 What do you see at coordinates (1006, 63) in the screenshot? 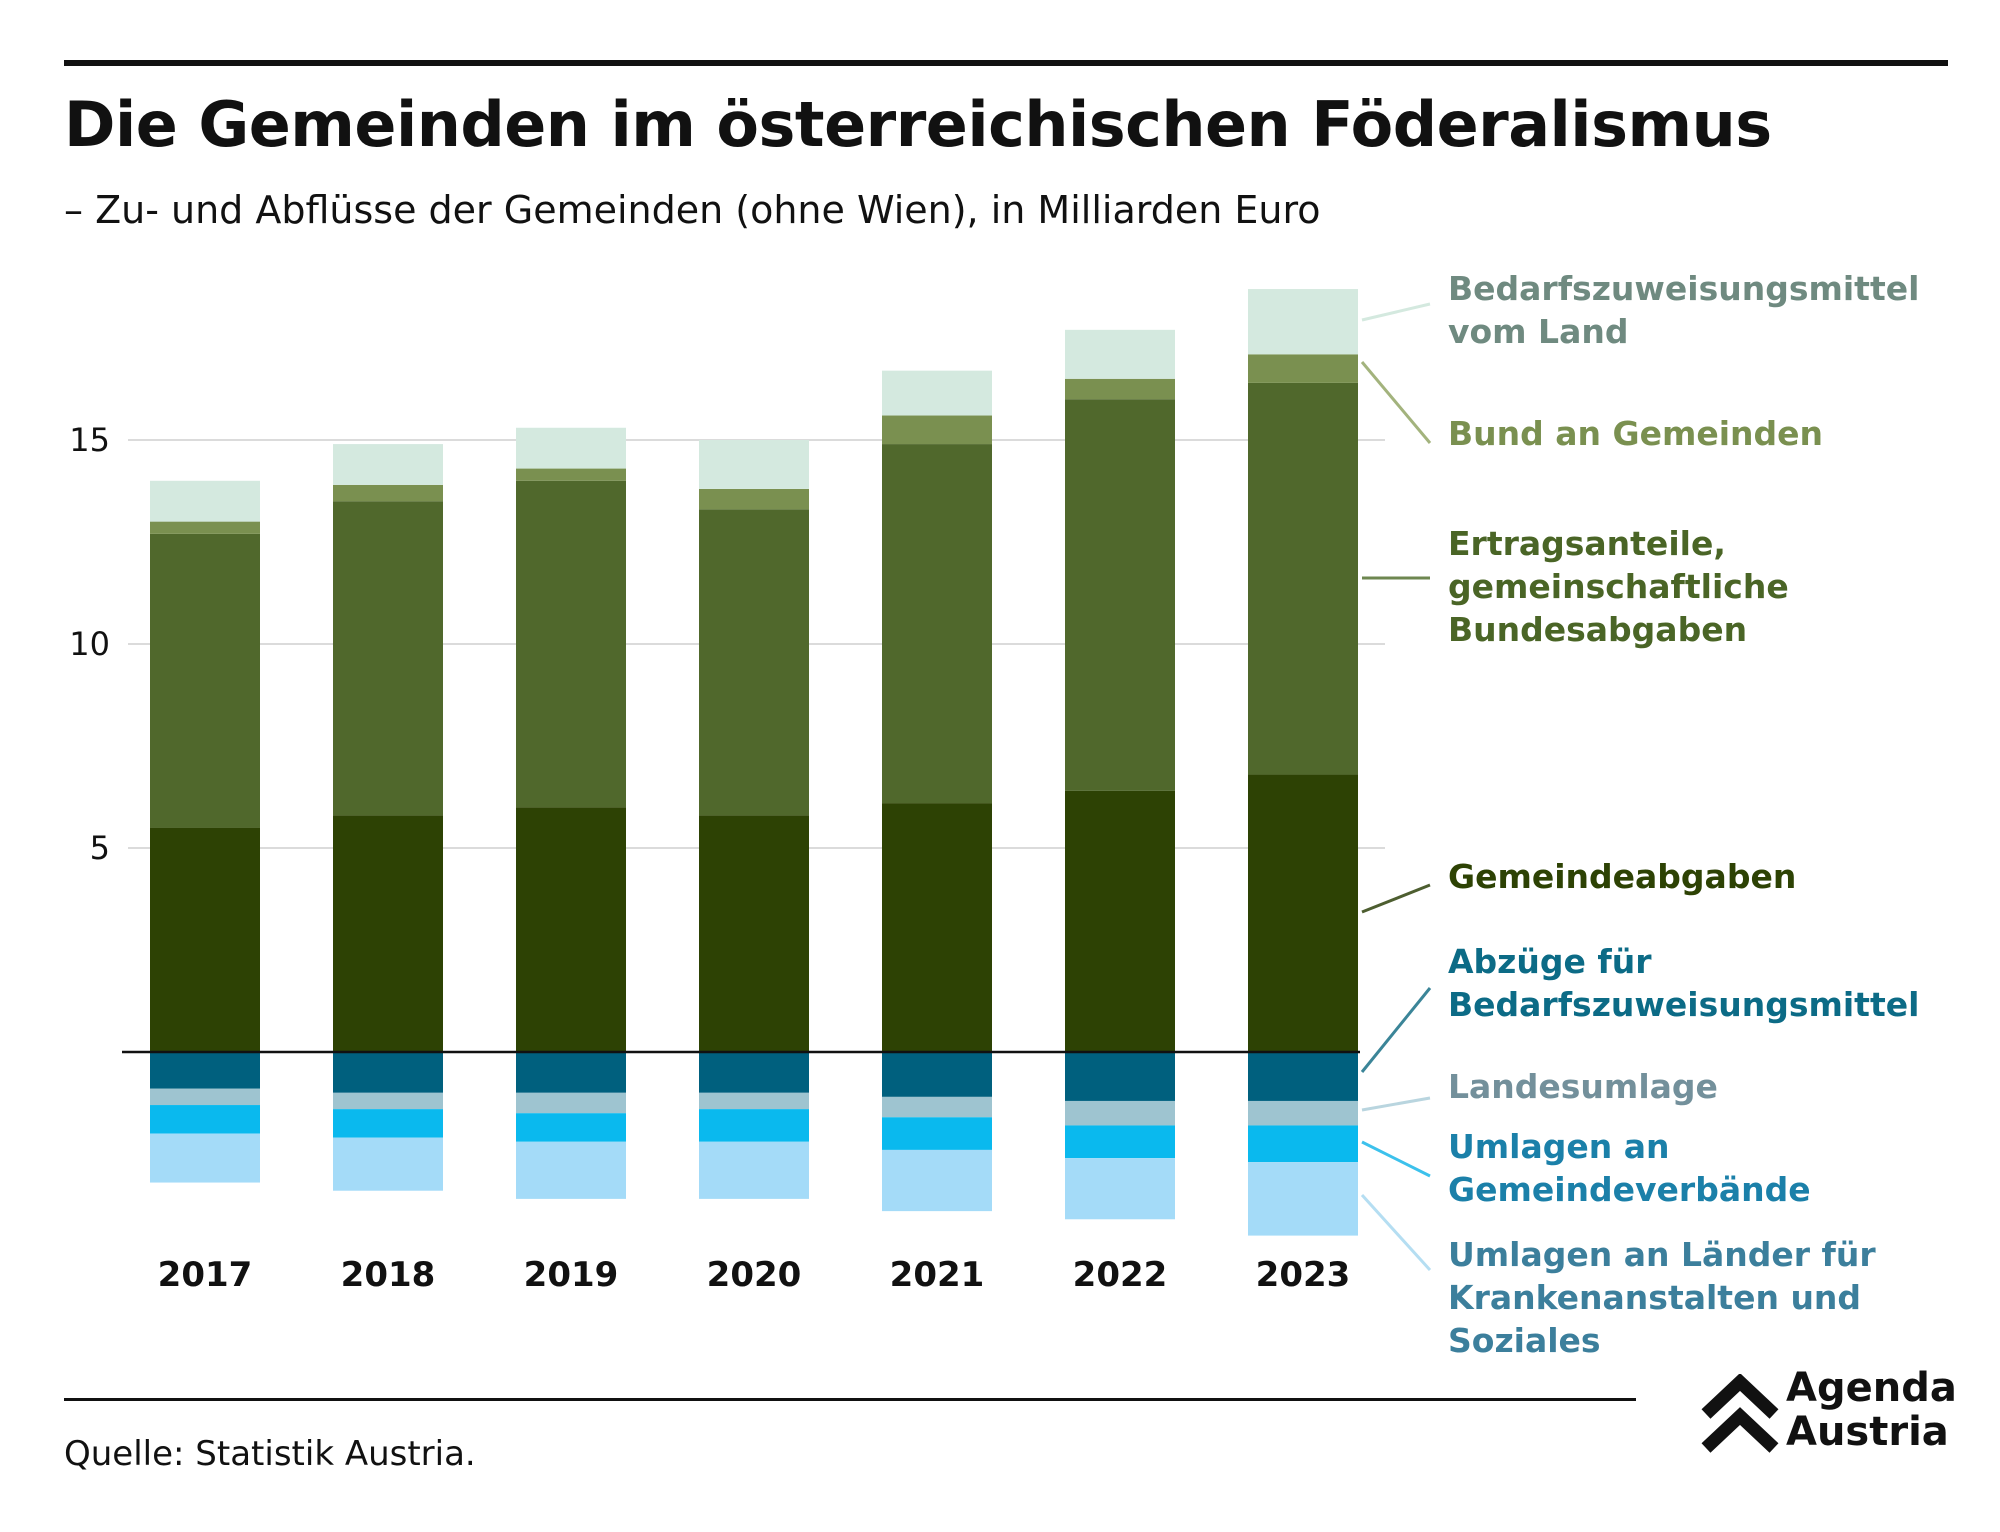
I see `top-rule` at bounding box center [1006, 63].